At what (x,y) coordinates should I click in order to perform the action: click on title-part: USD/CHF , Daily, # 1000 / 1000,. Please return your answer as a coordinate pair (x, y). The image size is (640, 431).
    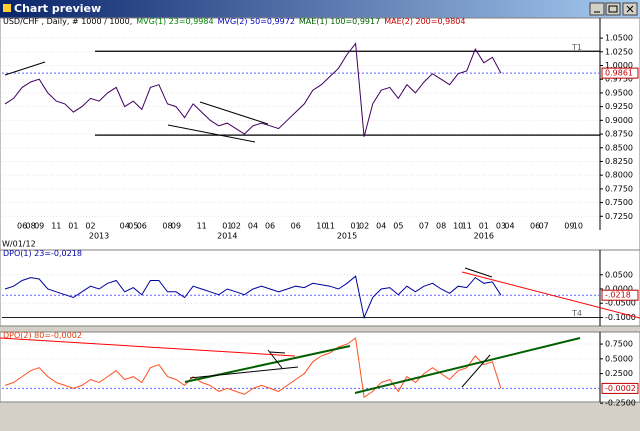
    Looking at the image, I should click on (67, 21).